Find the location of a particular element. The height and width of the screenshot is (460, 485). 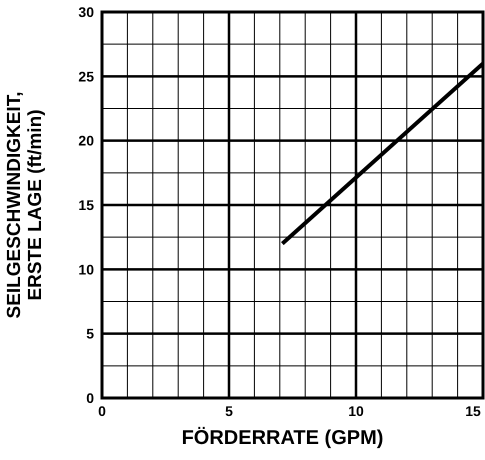

y-tick-label: 10 is located at coordinates (86, 269).